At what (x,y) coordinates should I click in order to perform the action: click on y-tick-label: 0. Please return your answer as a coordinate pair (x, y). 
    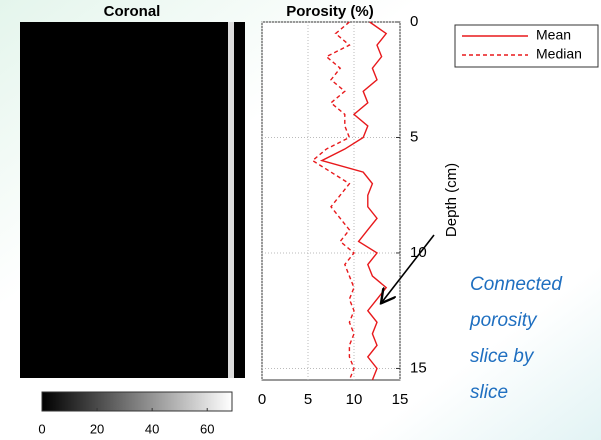
    Looking at the image, I should click on (414, 21).